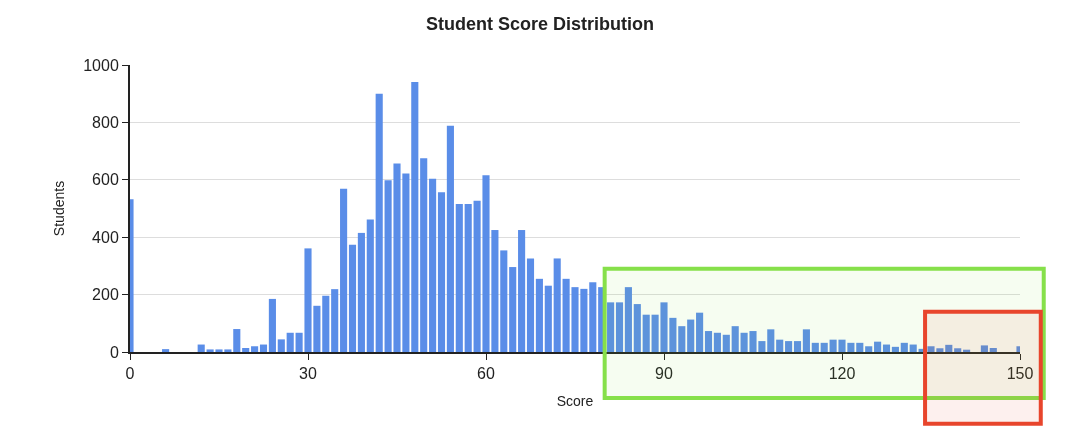 This screenshot has width=1080, height=437. What do you see at coordinates (59, 208) in the screenshot?
I see `y-axis-title: Students` at bounding box center [59, 208].